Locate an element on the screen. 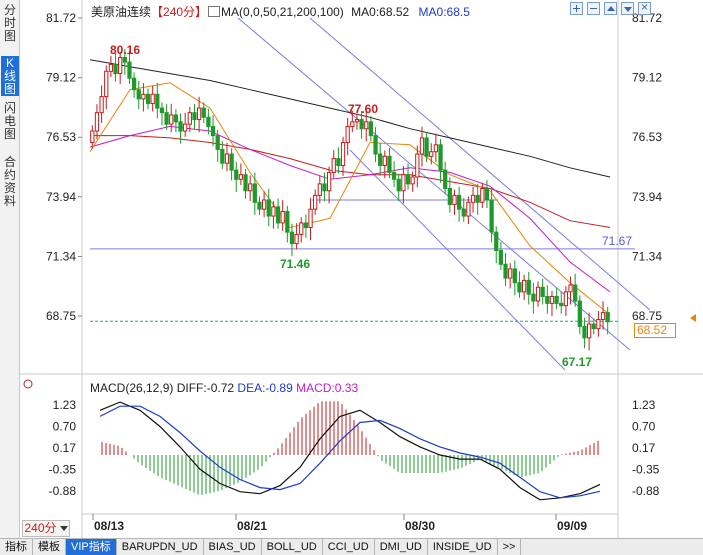 The width and height of the screenshot is (703, 555). macd-lines is located at coordinates (350, 451).